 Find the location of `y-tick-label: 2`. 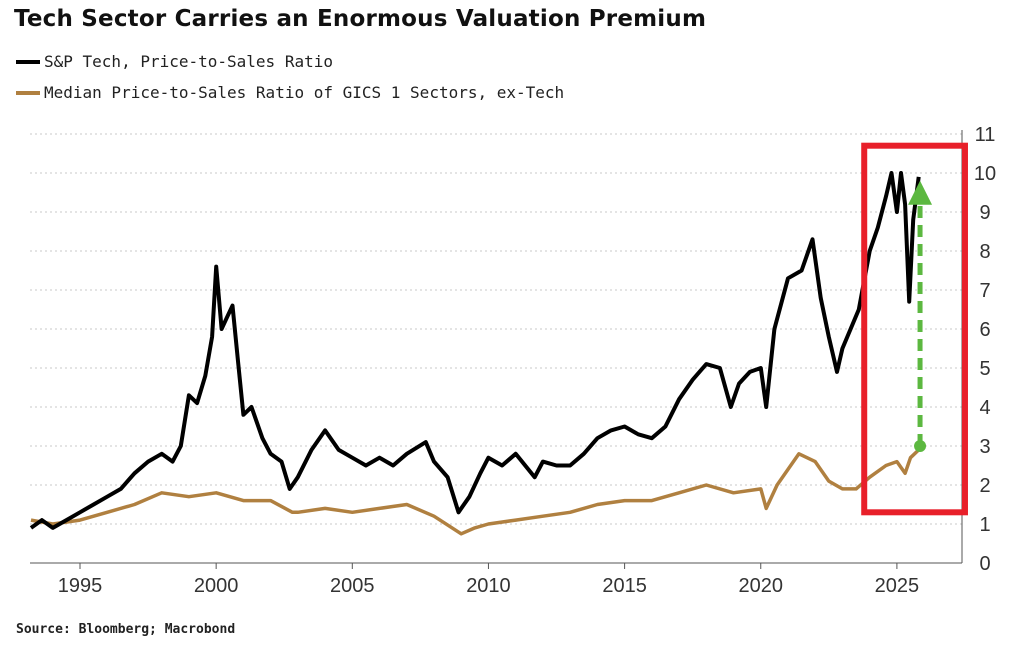

y-tick-label: 2 is located at coordinates (984, 486).